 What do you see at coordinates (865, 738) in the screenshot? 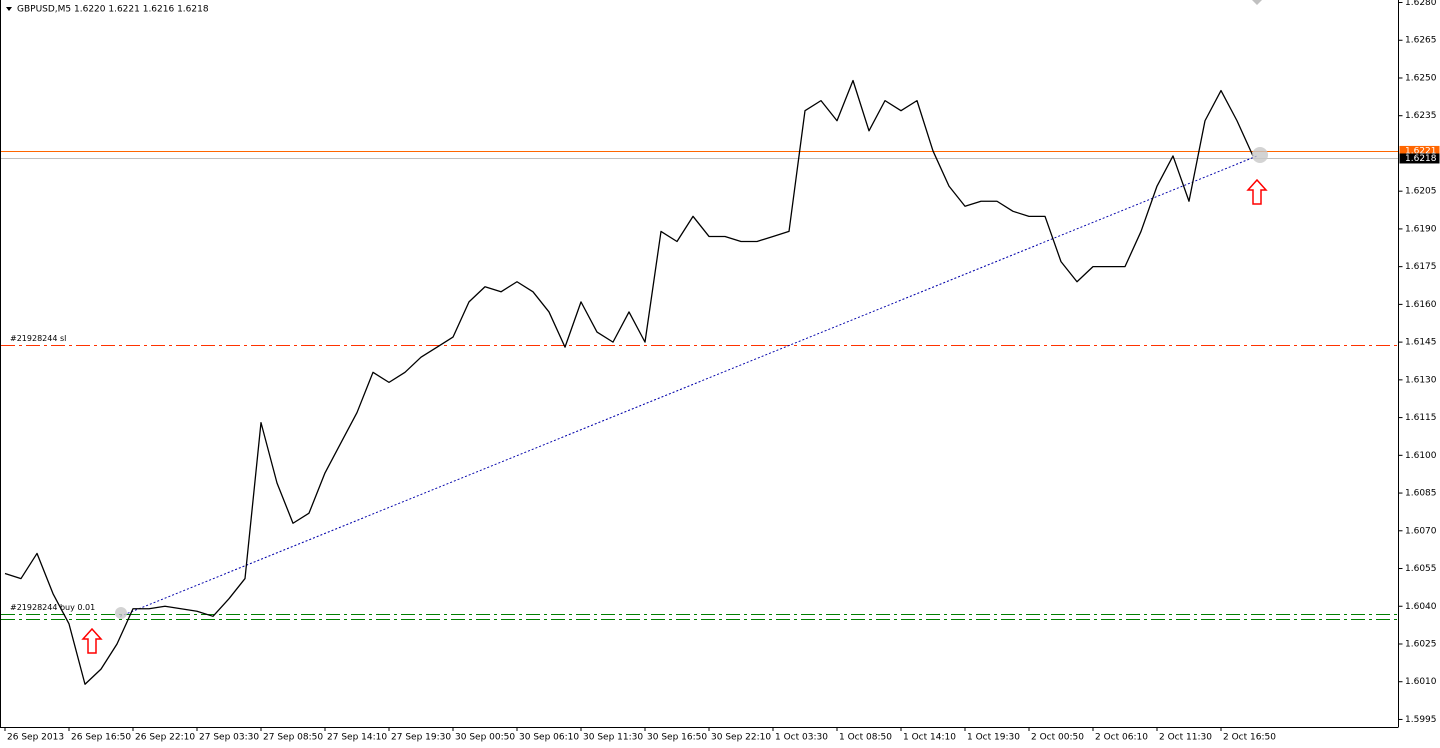
I see `x-tick-label: 1 Oct 08:50` at bounding box center [865, 738].